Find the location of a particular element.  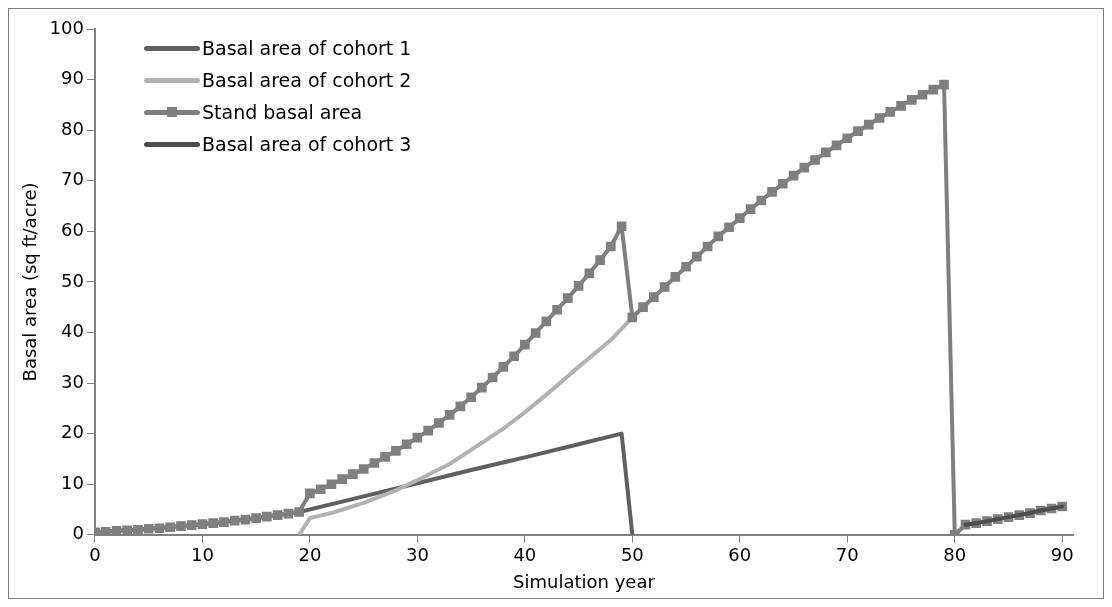

legend-label: Stand basal area is located at coordinates (282, 112).